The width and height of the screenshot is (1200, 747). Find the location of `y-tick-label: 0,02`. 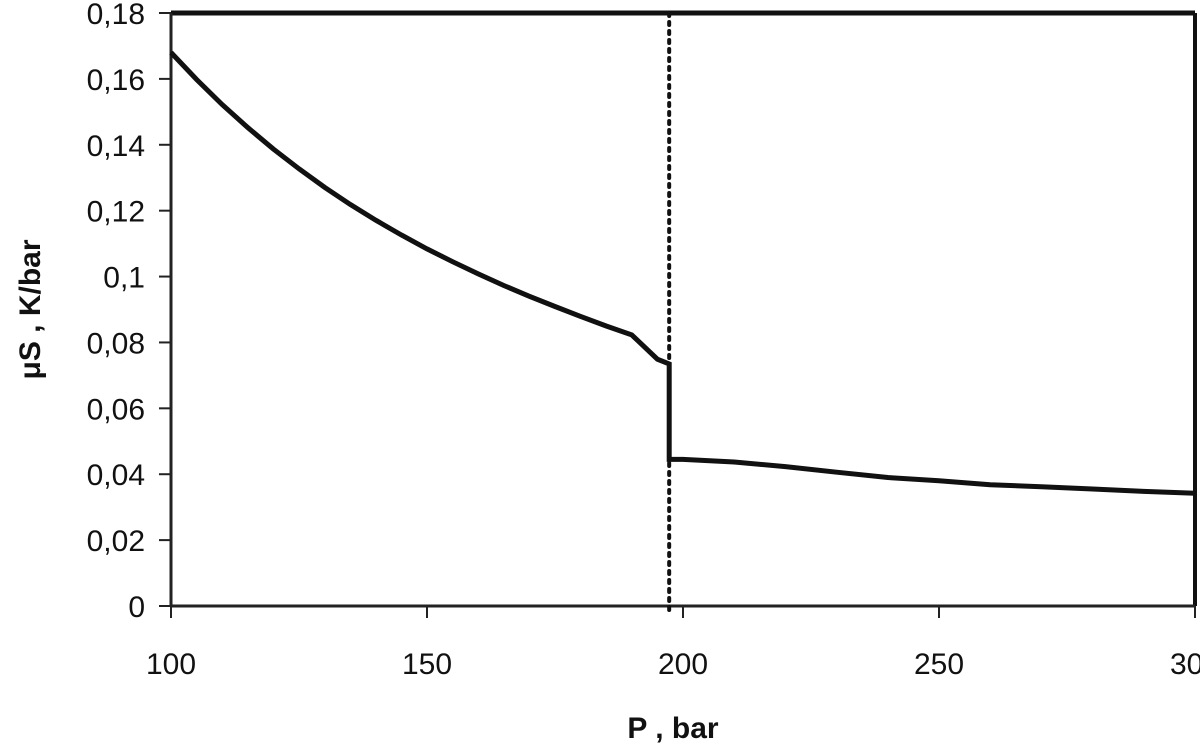

y-tick-label: 0,02 is located at coordinates (116, 541).